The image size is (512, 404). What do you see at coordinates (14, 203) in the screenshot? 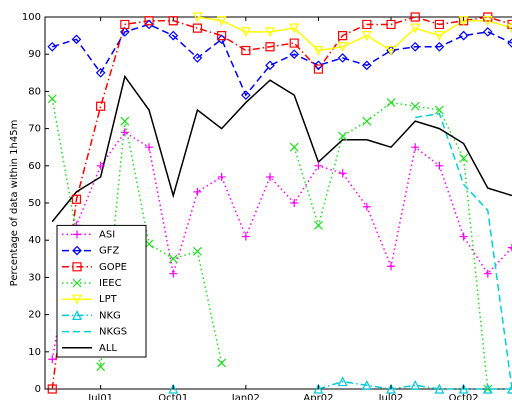
I see `y-axis-label: Percentage of data within 1h45m` at bounding box center [14, 203].